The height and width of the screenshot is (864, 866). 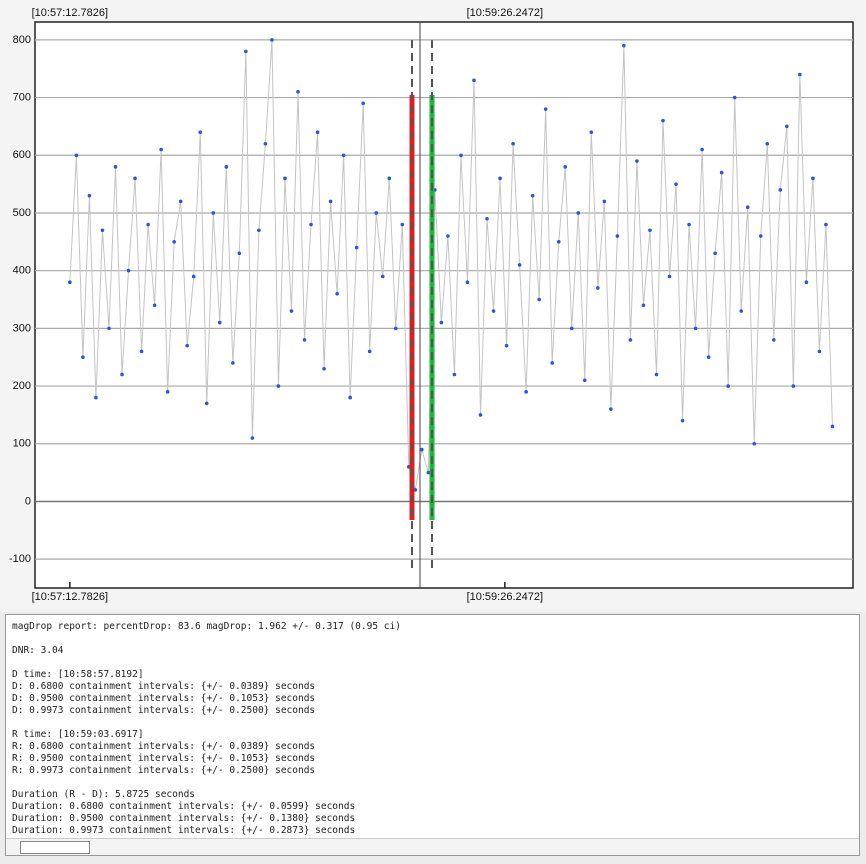 I want to click on y-tick-label: 0, so click(x=28, y=501).